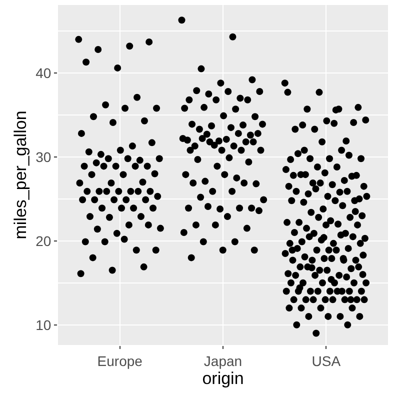 The width and height of the screenshot is (393, 393). I want to click on y-tick-label: 30, so click(44, 156).